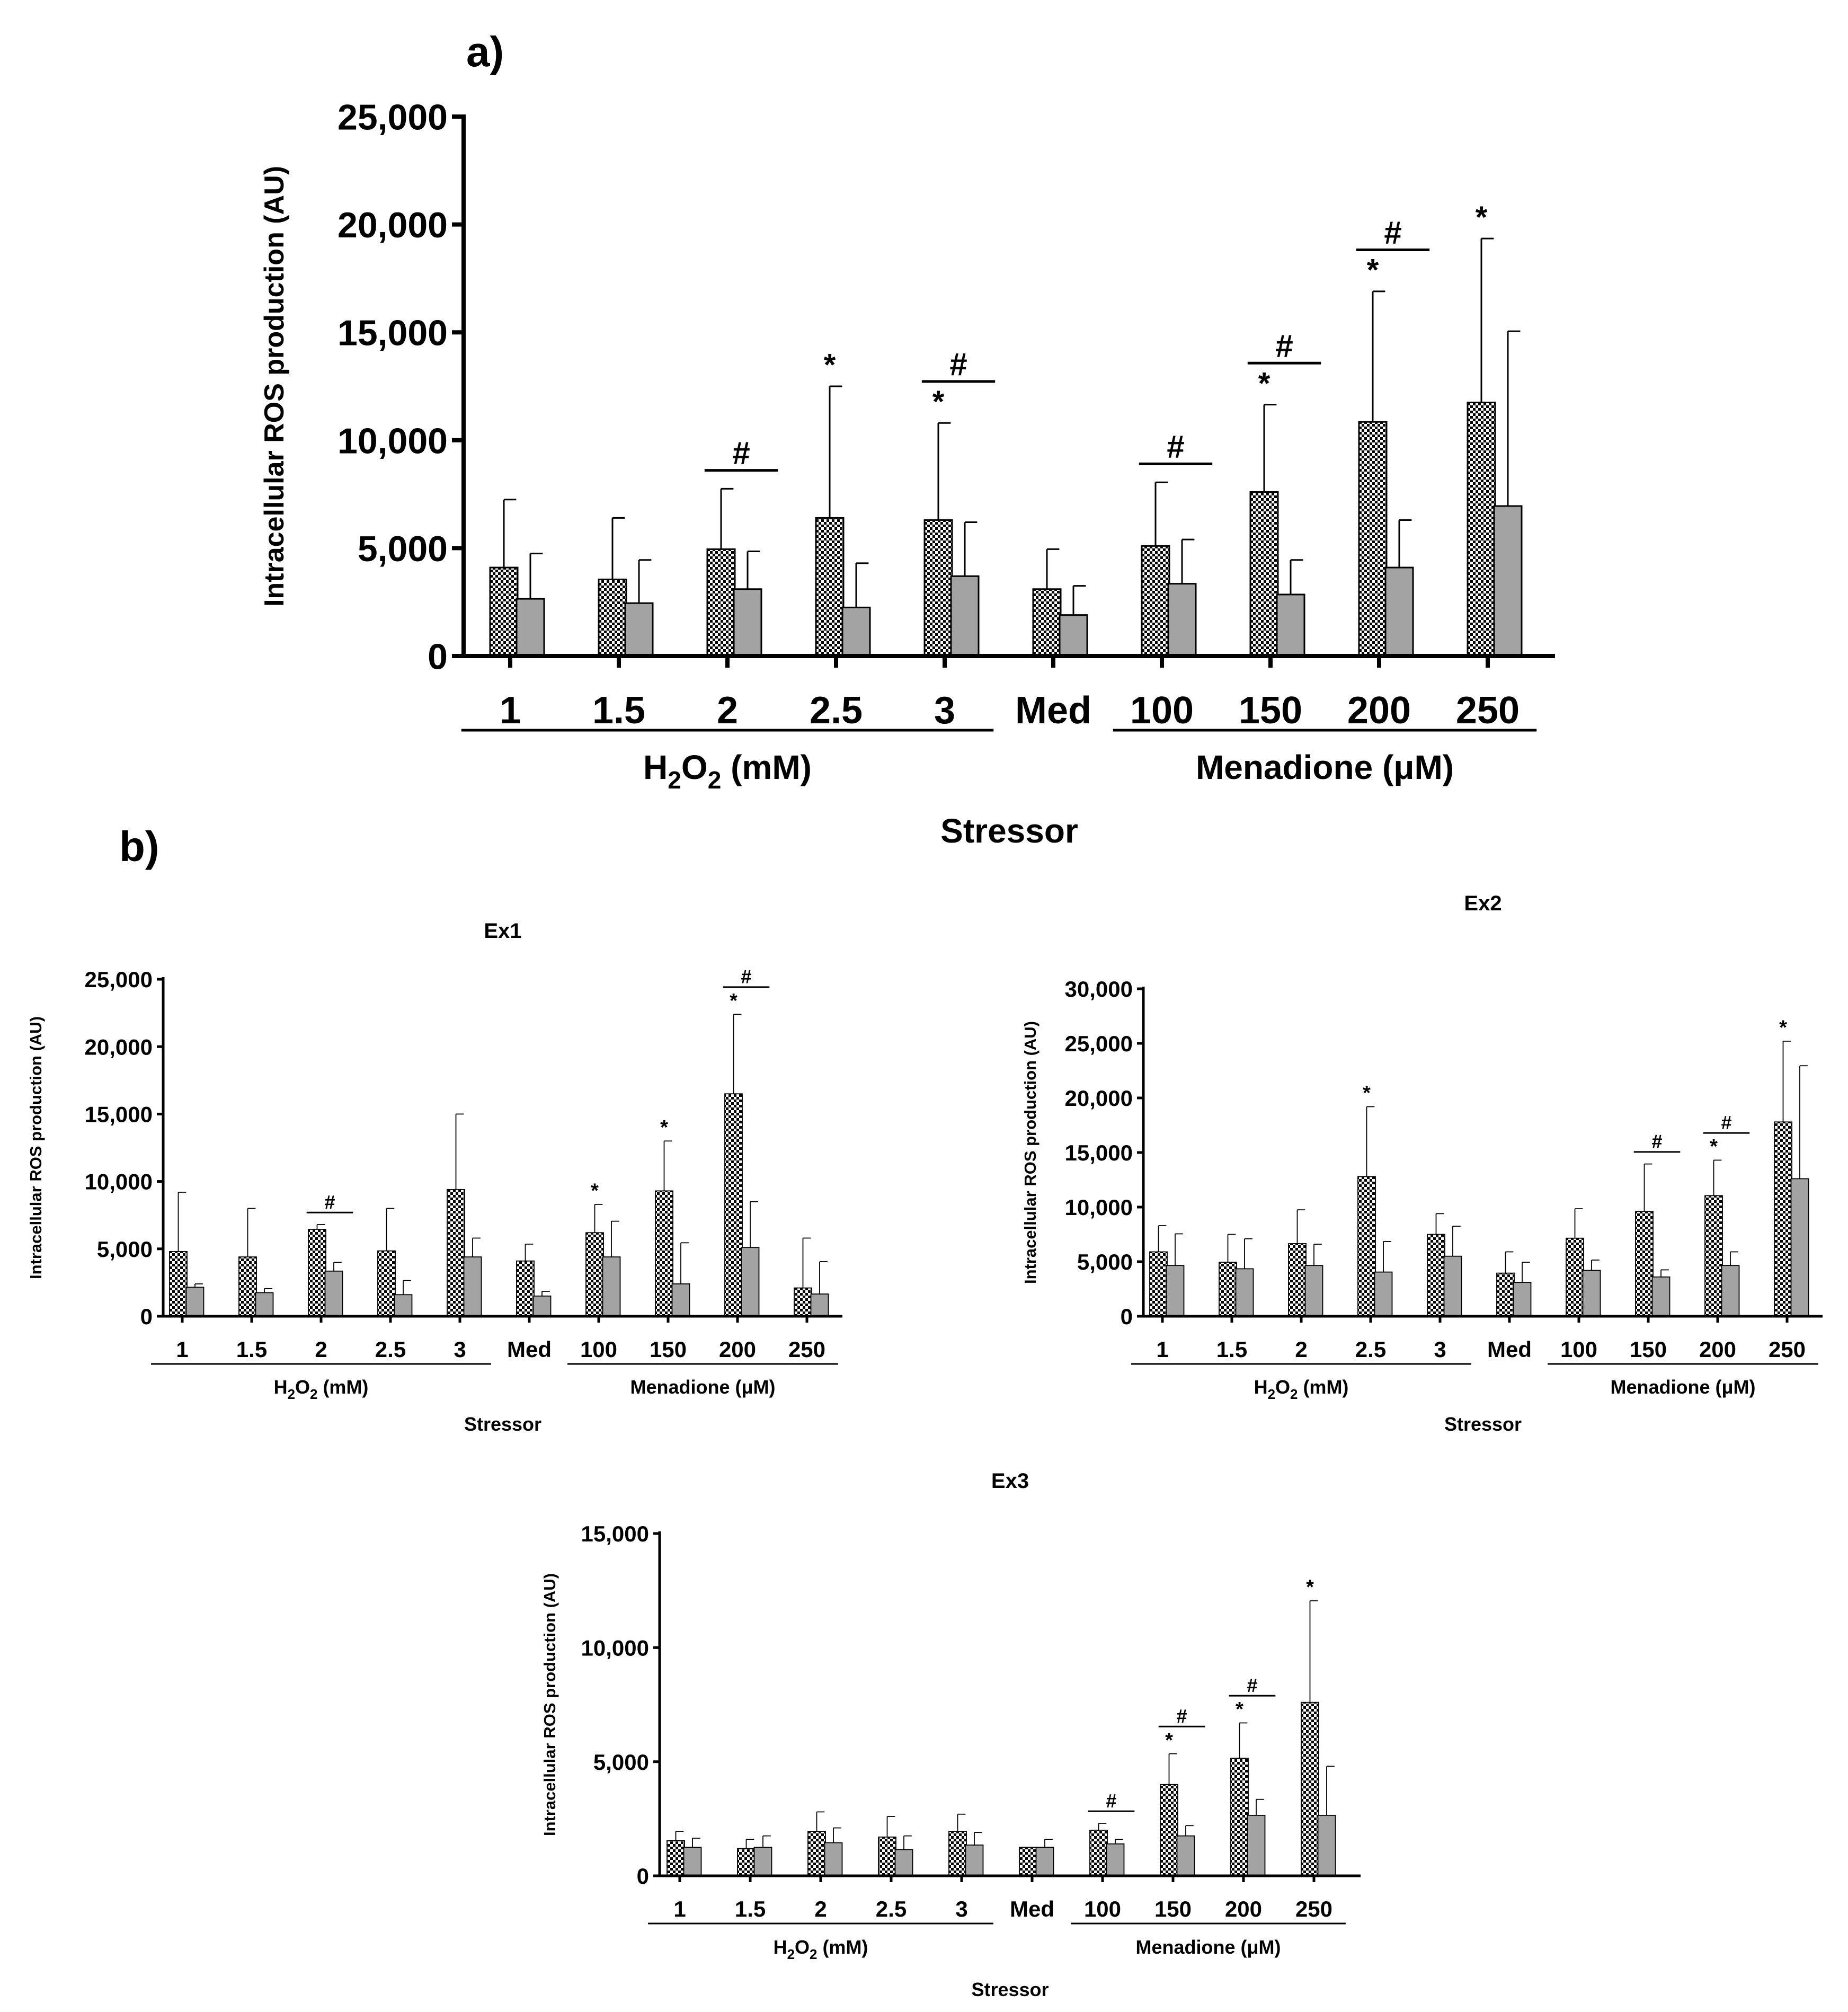 The image size is (1848, 2012). What do you see at coordinates (1208, 1947) in the screenshot?
I see `group-label-ex3-1: Menadione (μM)` at bounding box center [1208, 1947].